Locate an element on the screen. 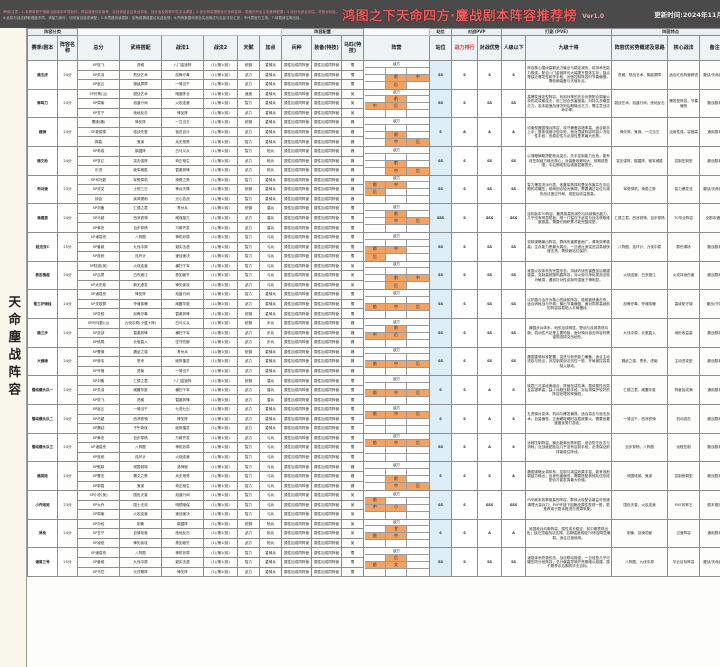 This screenshot has height=667, width=720. column-header-17: 阵容优劣势概述及思路 is located at coordinates (640, 48).